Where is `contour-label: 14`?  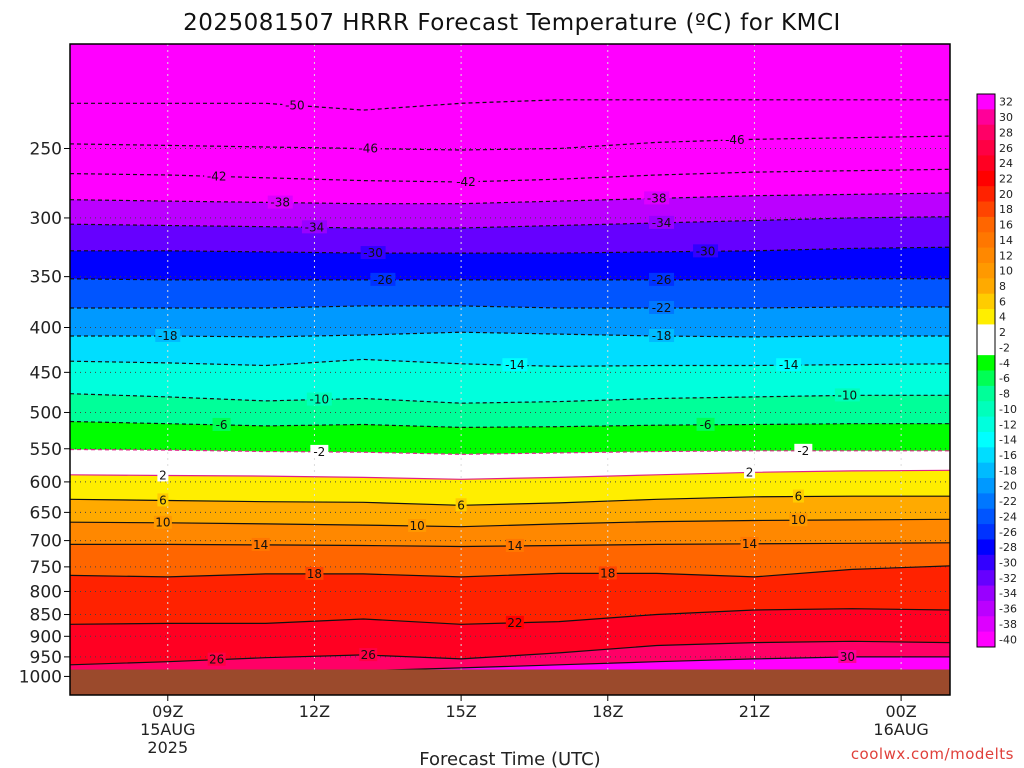 contour-label: 14 is located at coordinates (749, 544).